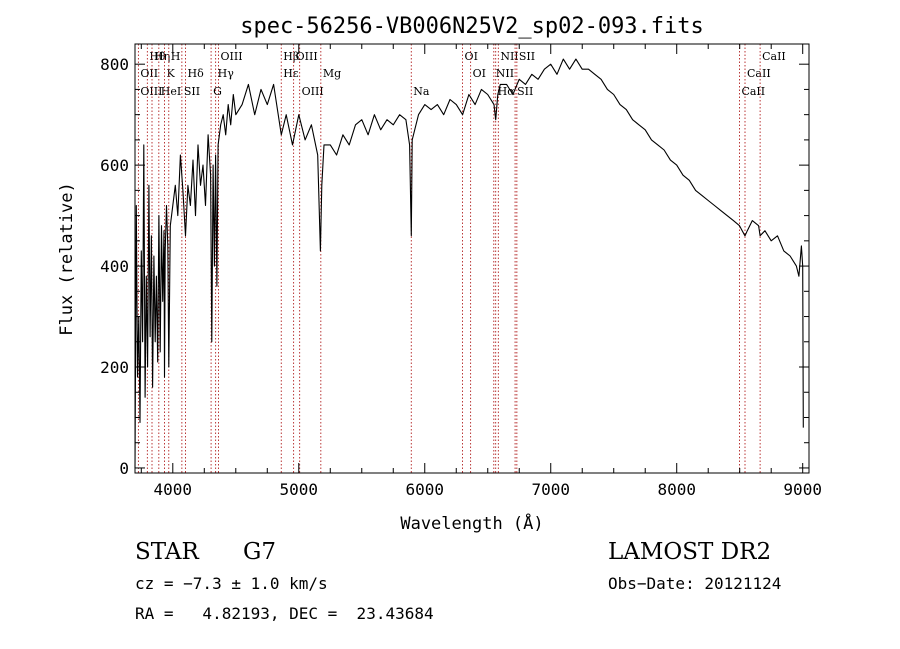  Describe the element at coordinates (472, 26) in the screenshot. I see `chart-title: spec-56256-VB006N25V2_sp02-093.fits` at that location.